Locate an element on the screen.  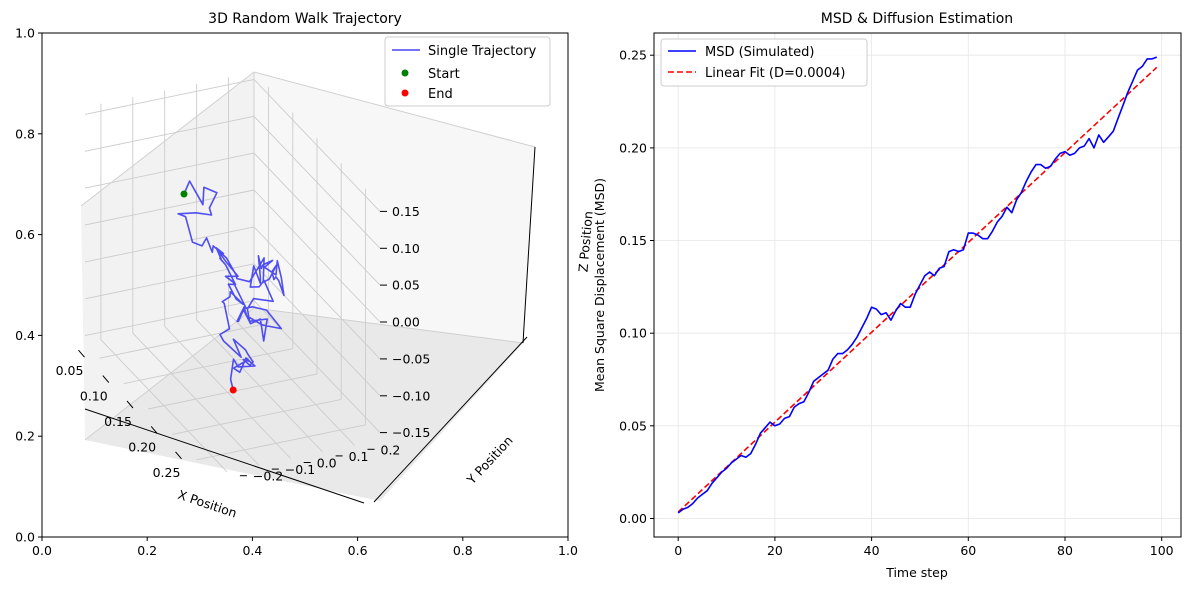
msd-y-tick-label: 0.05 is located at coordinates (633, 425).